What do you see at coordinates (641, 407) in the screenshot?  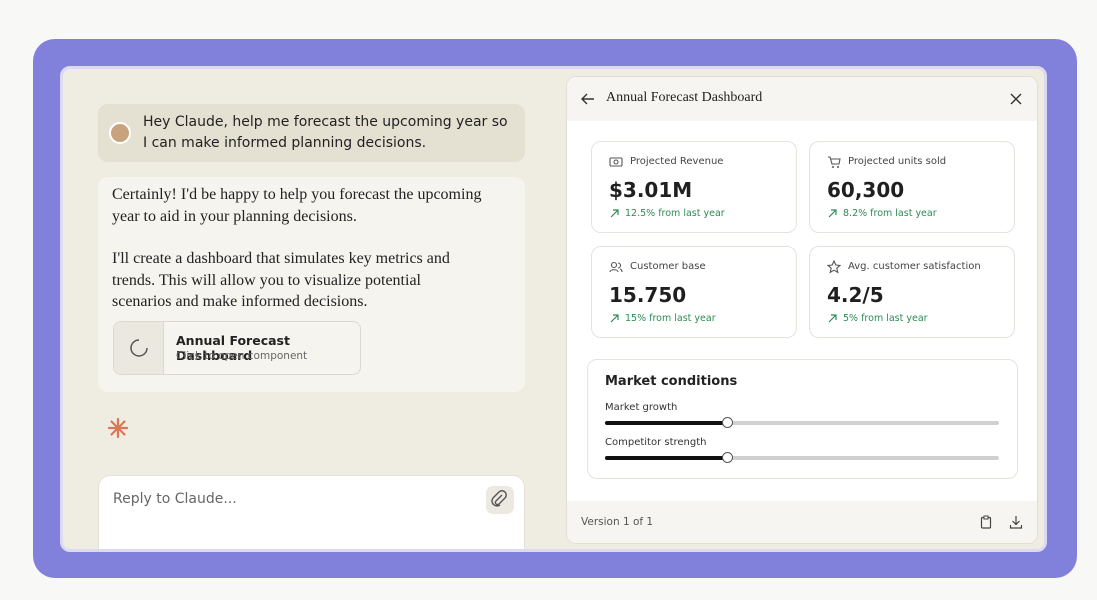 I see `slider-label: Market growth` at bounding box center [641, 407].